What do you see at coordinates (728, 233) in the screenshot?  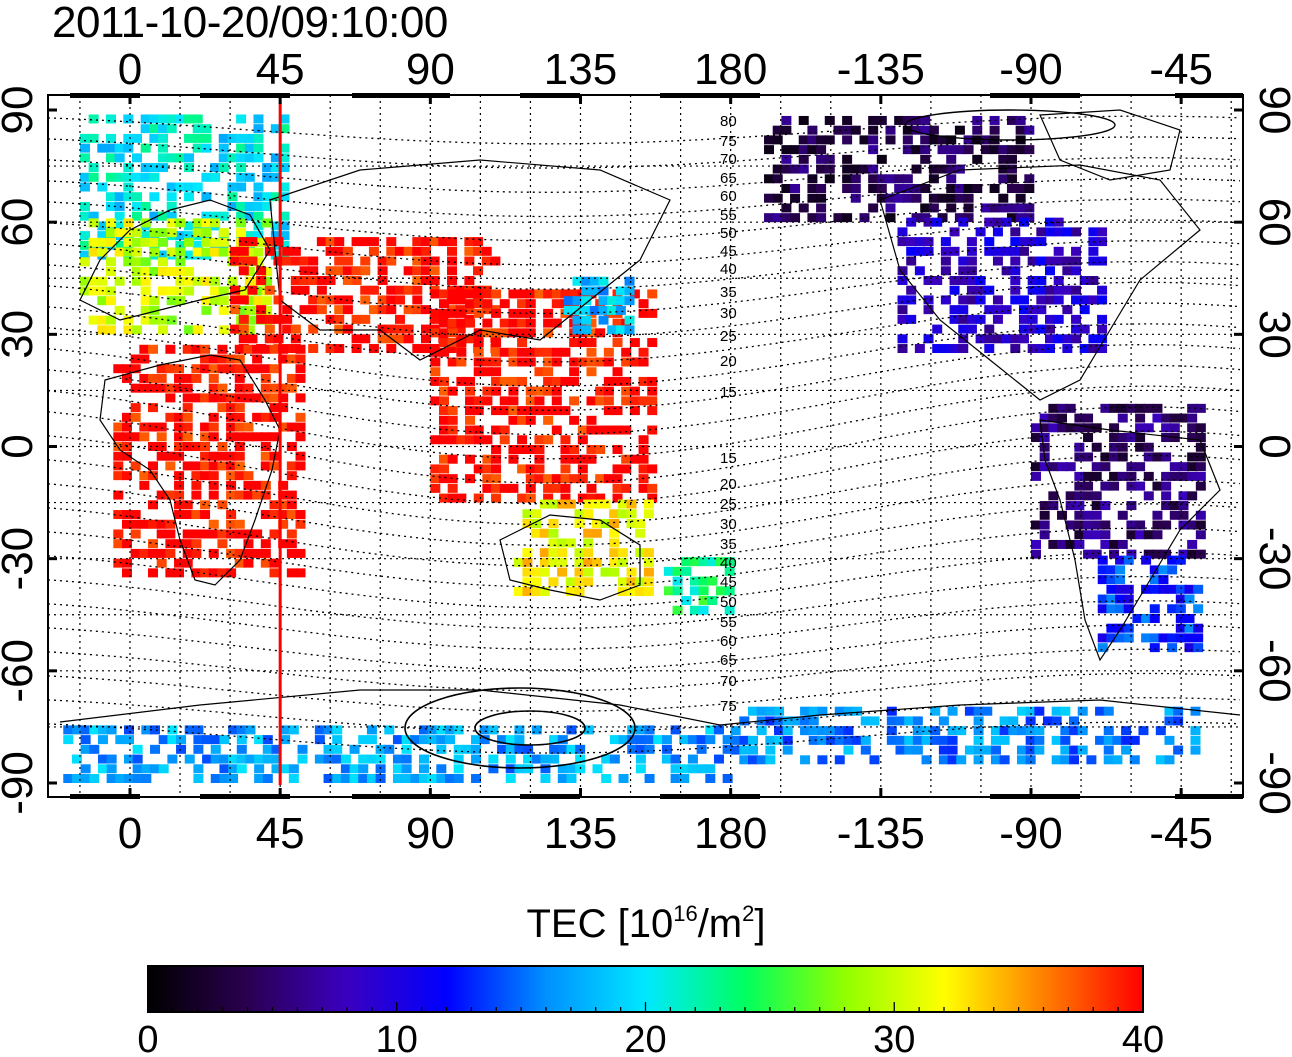 I see `contour-label: 50` at bounding box center [728, 233].